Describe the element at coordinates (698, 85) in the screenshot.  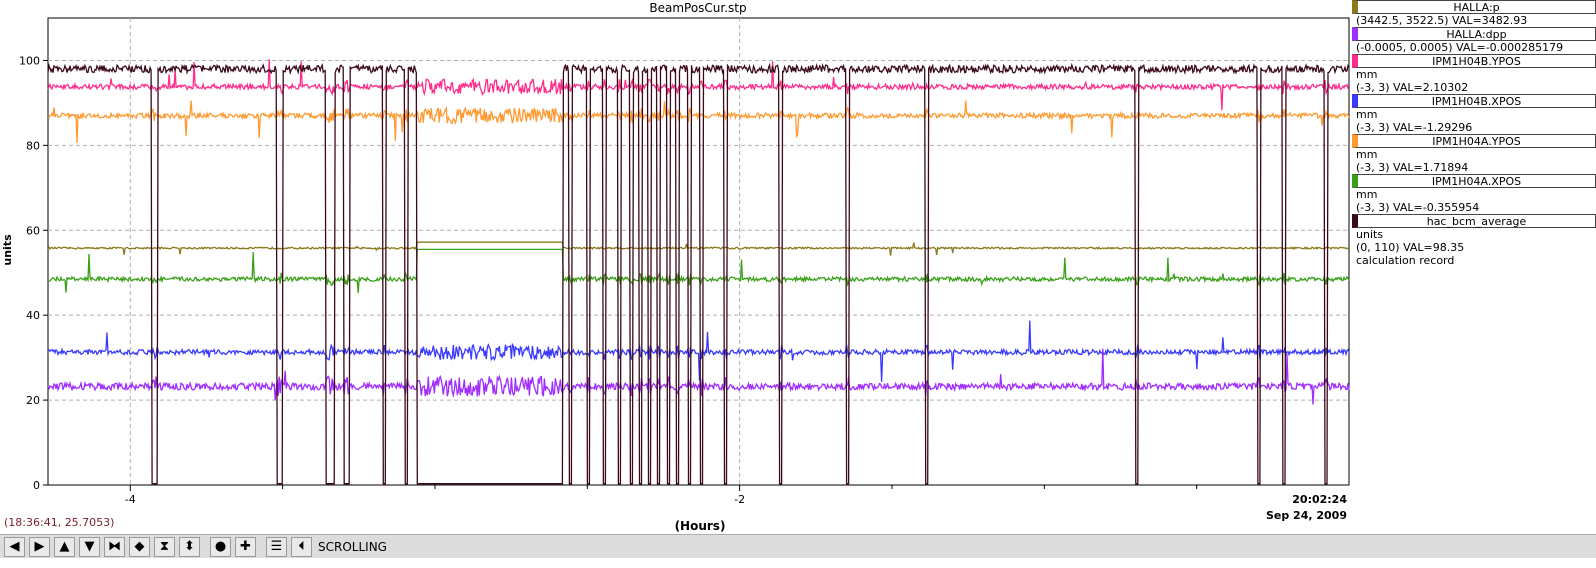
I see `series-line-ipm1h04b-ypos` at that location.